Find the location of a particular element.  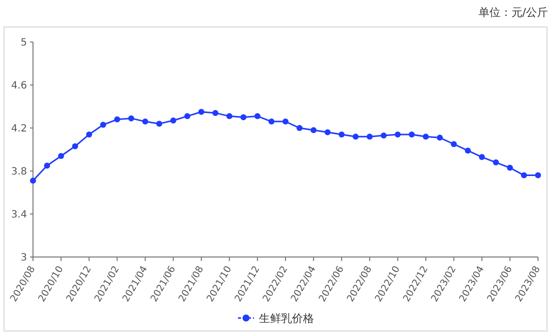

y-tick-label: 5 is located at coordinates (23, 43).